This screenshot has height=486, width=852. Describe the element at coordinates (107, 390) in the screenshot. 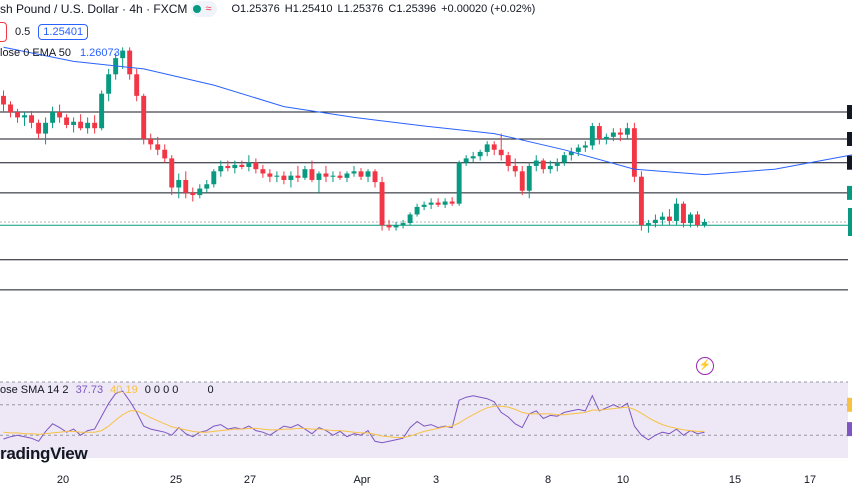

I see `rsi-legend: ose SMA 14 2 37.73 40.19 0 0 0 0 0` at that location.